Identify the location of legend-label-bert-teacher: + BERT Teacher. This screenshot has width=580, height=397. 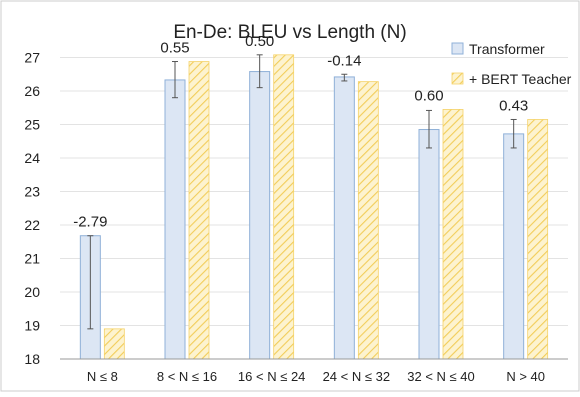
(520, 79).